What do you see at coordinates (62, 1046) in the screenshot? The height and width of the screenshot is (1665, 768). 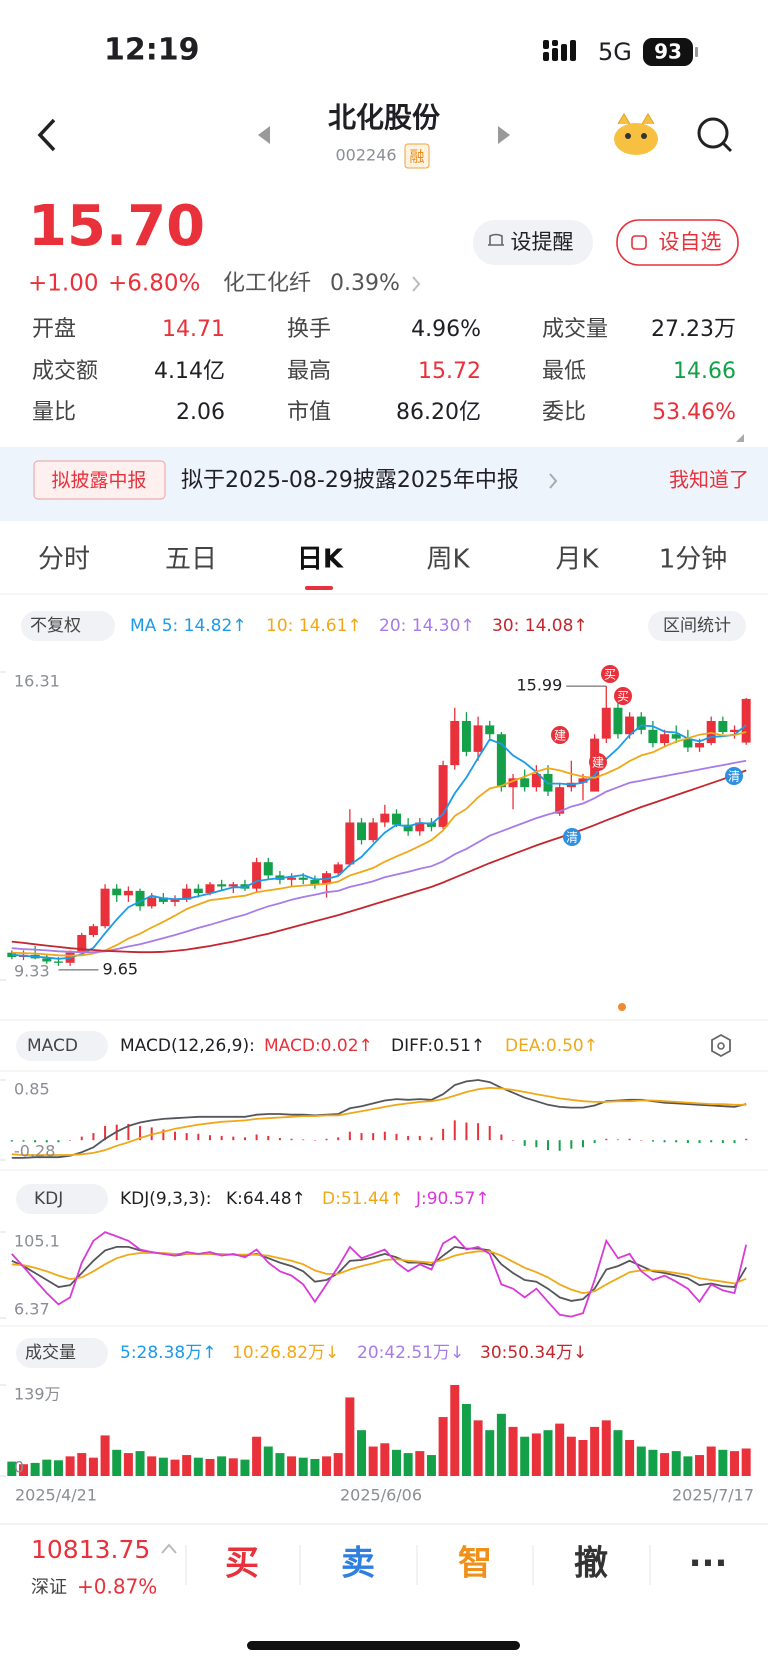 I see `macd-selector` at bounding box center [62, 1046].